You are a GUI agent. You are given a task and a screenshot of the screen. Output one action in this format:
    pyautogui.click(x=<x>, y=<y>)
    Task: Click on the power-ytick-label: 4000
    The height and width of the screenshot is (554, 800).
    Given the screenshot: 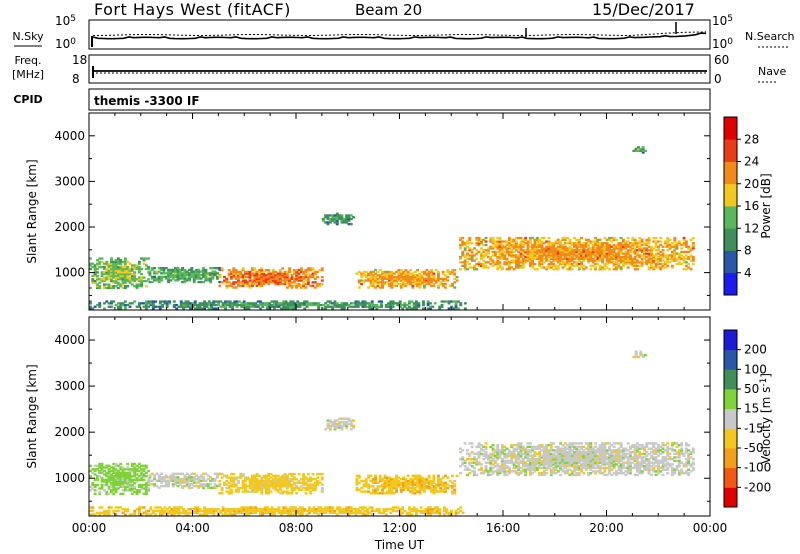 What is the action you would take?
    pyautogui.click(x=69, y=136)
    